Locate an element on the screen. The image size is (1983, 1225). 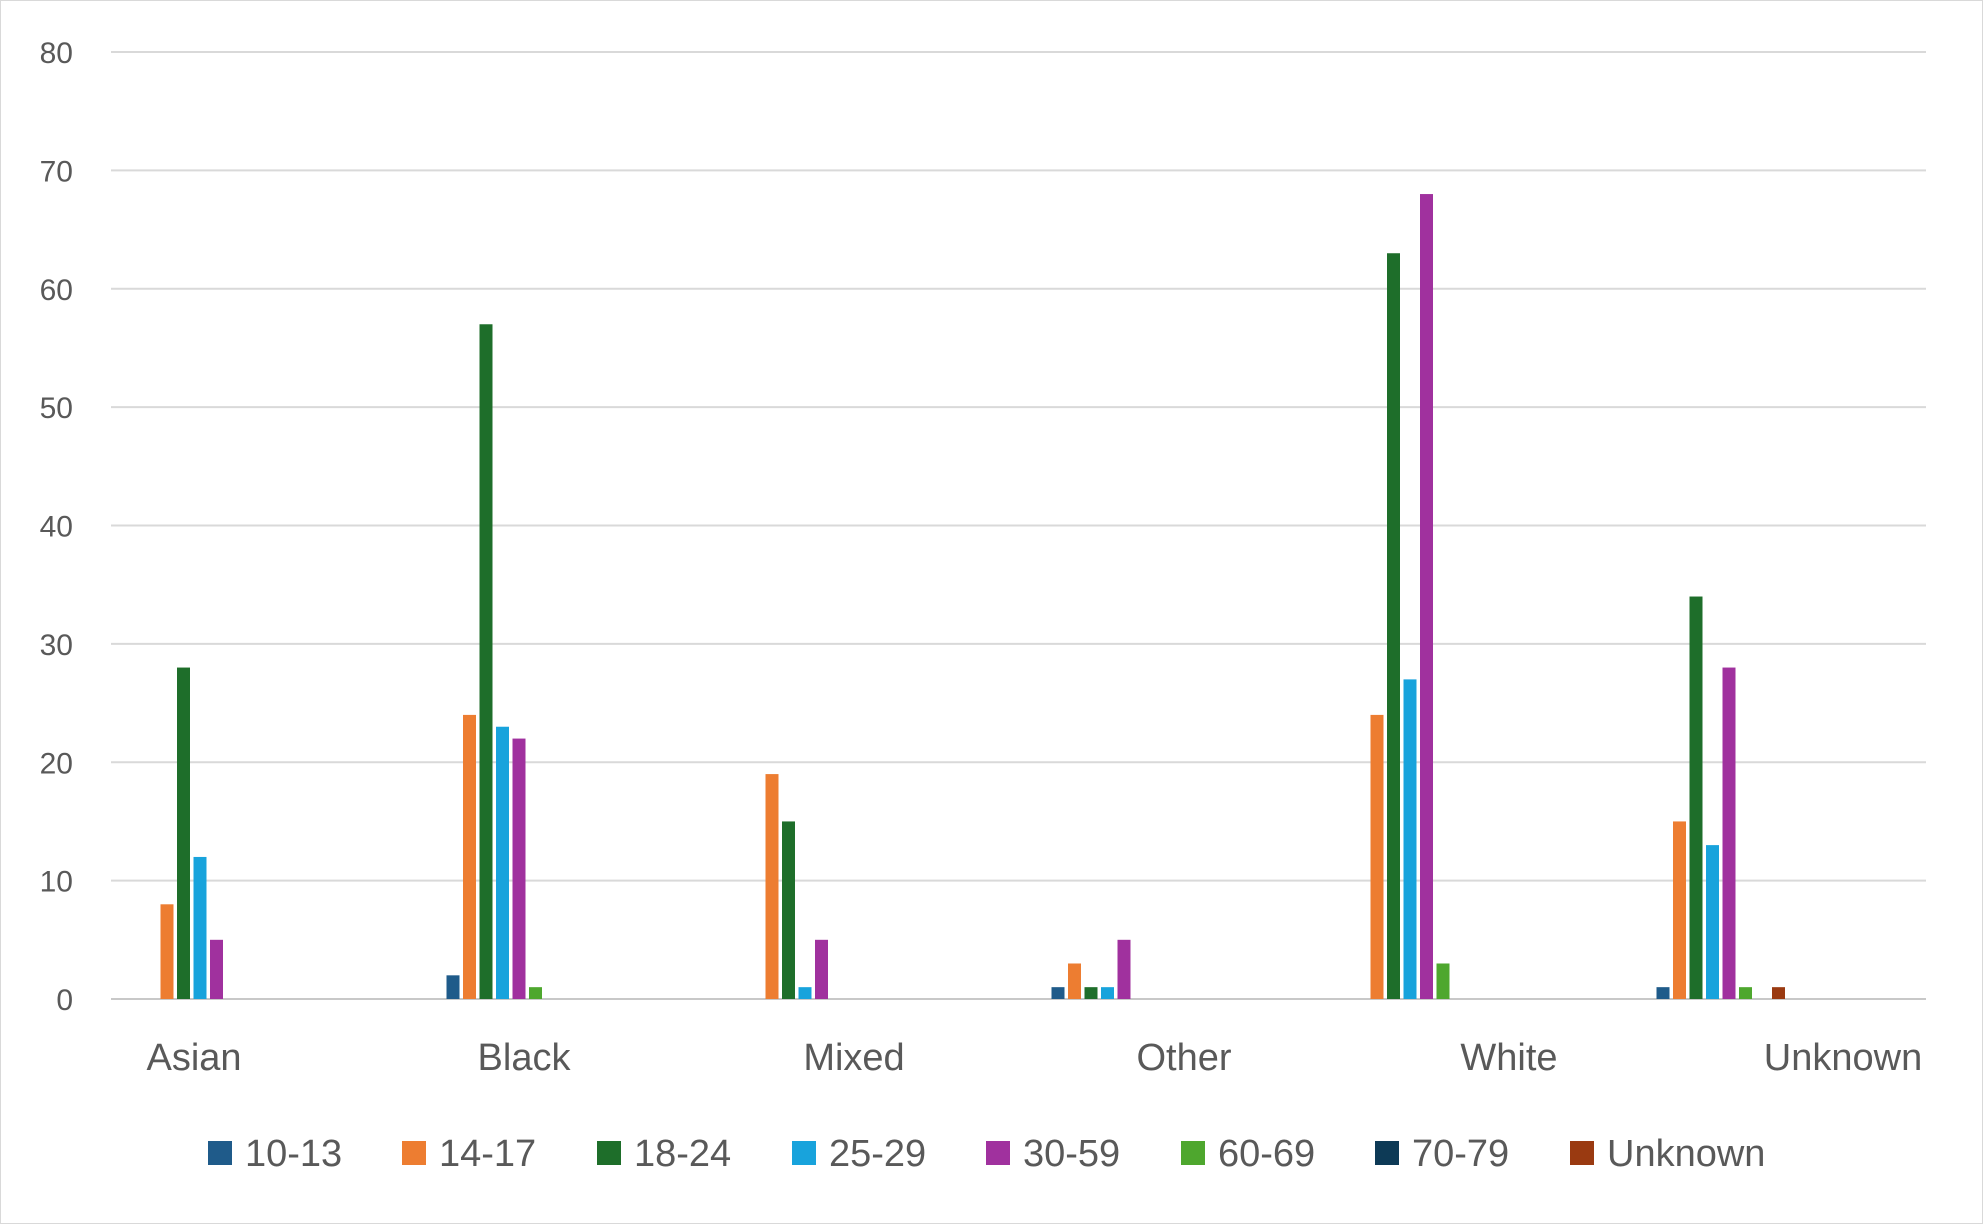
legend-item: 70-79 is located at coordinates (1442, 1154).